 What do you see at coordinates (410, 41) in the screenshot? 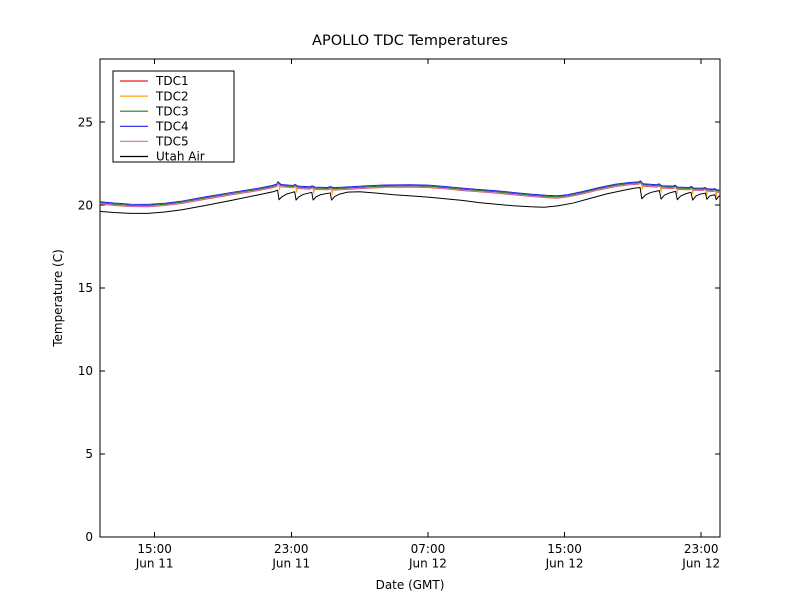
I see `chart-title: APOLLO TDC Temperatures` at bounding box center [410, 41].